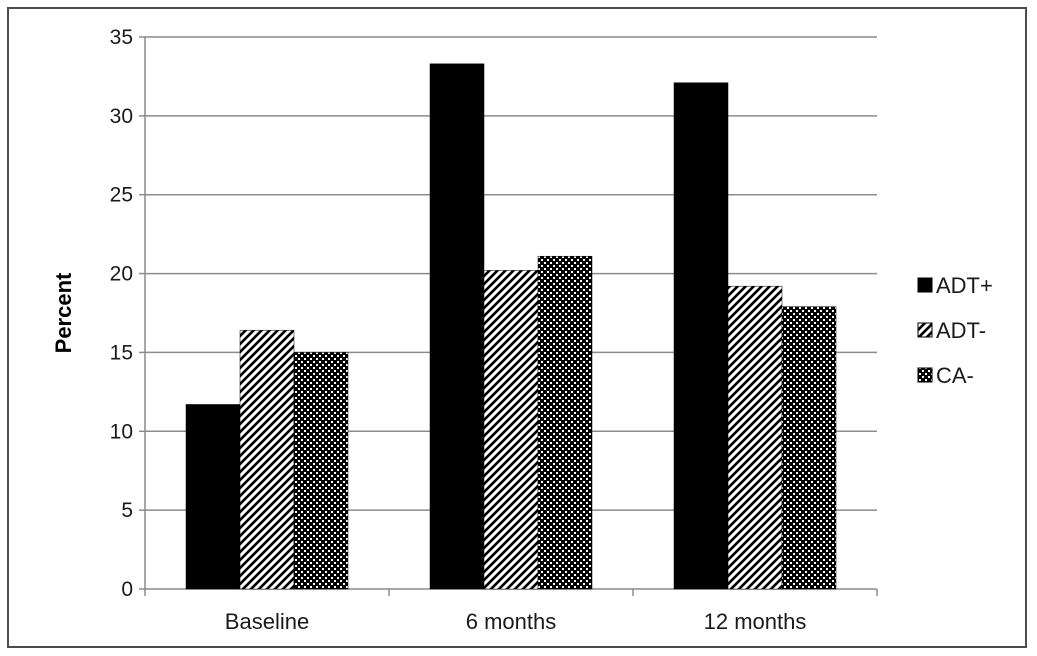  I want to click on legend: ADT+ ADT- CA-, so click(955, 330).